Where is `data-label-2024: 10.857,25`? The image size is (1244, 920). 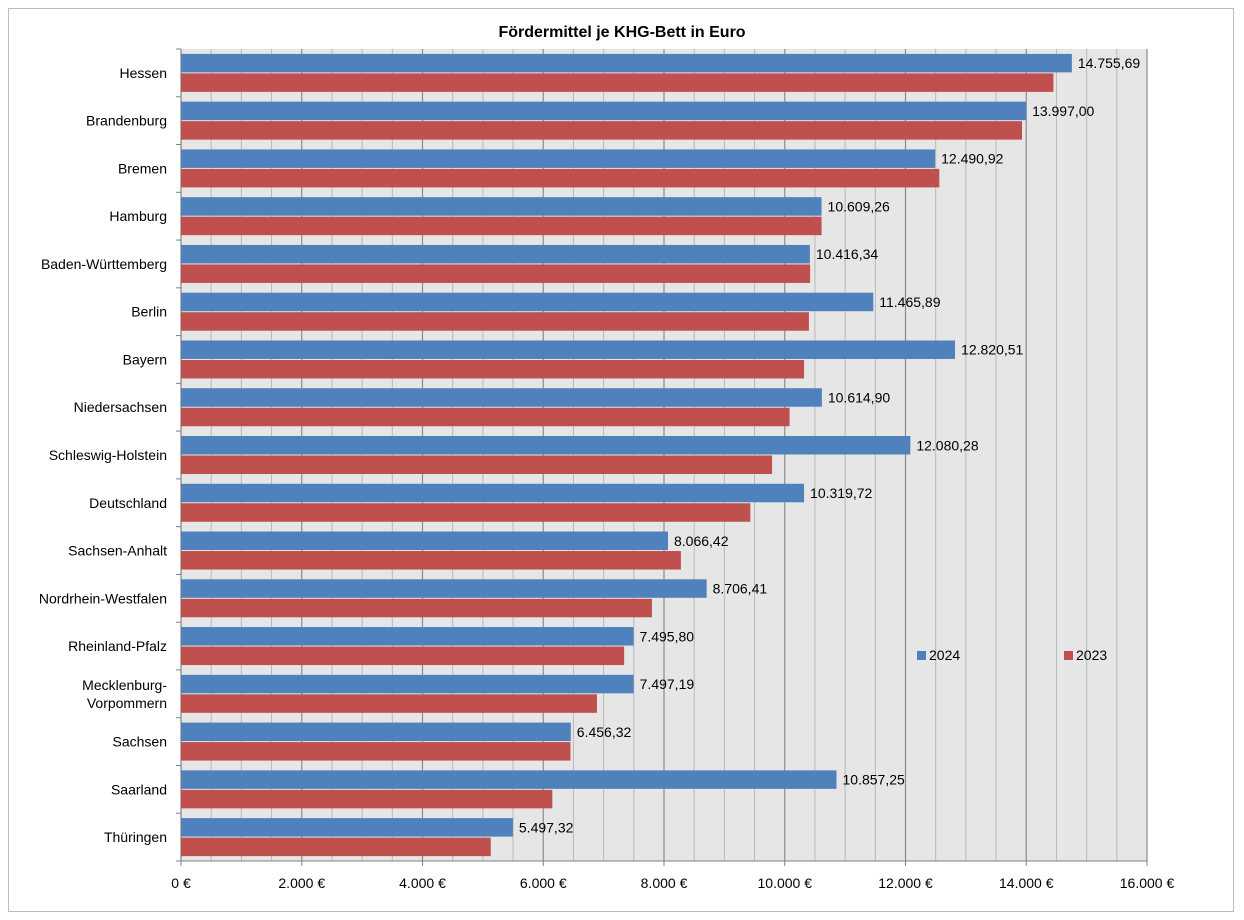
data-label-2024: 10.857,25 is located at coordinates (874, 780).